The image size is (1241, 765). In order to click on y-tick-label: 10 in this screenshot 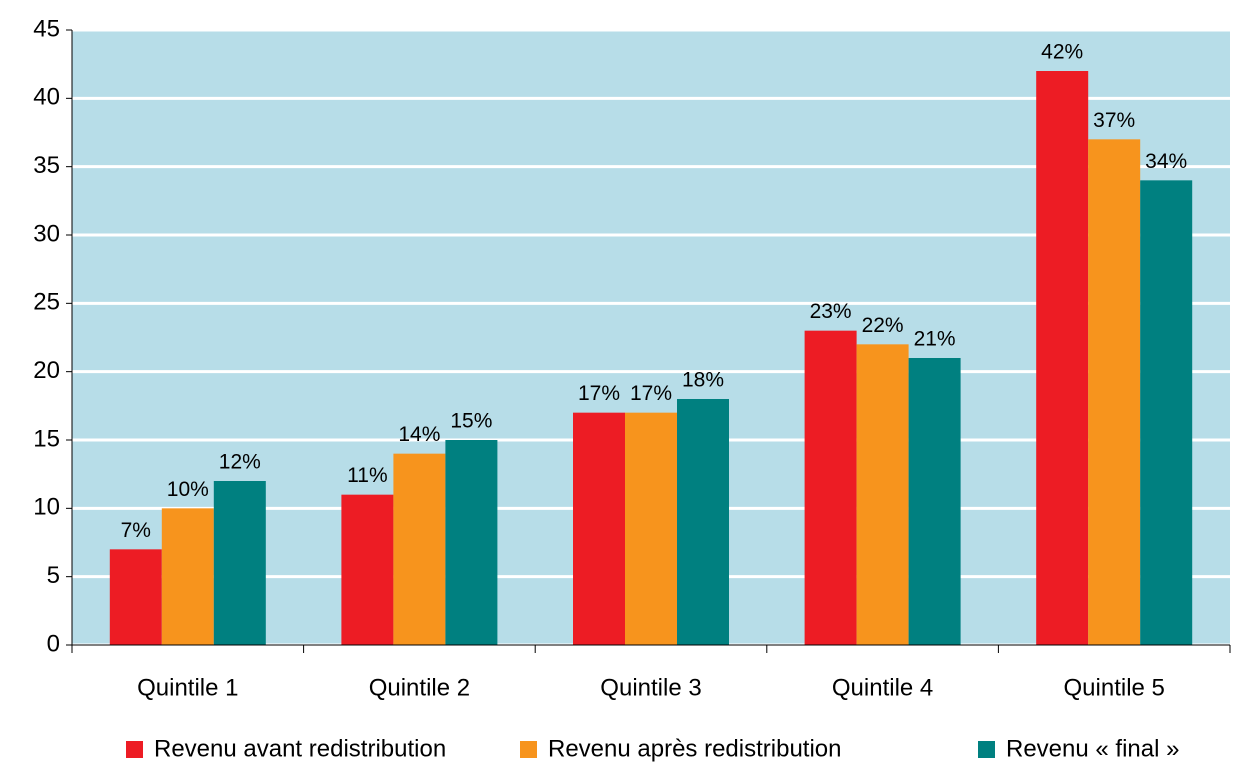, I will do `click(46, 507)`.